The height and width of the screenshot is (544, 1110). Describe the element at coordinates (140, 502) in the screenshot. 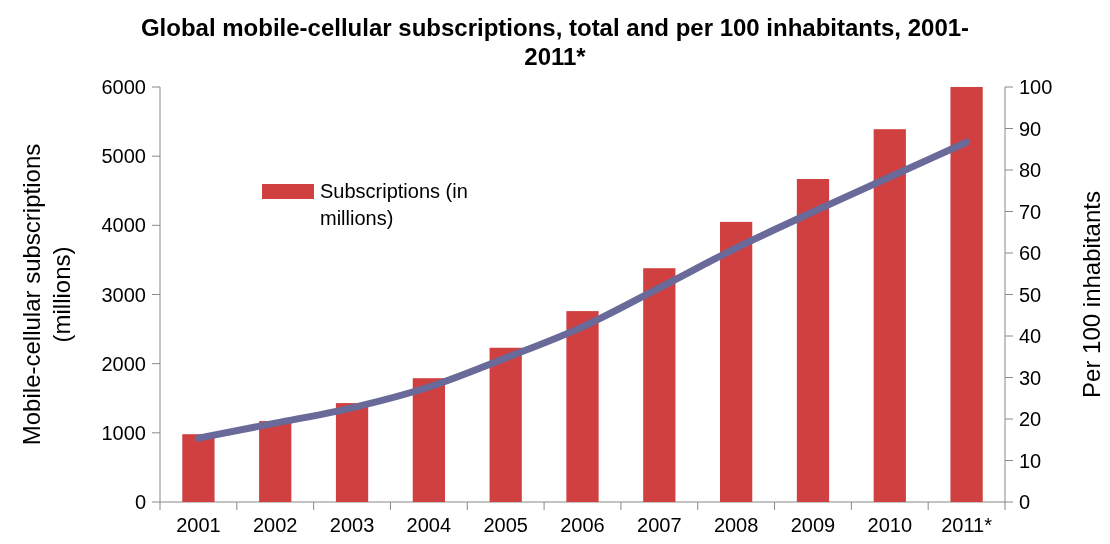

I see `y-tick-label: 0` at that location.